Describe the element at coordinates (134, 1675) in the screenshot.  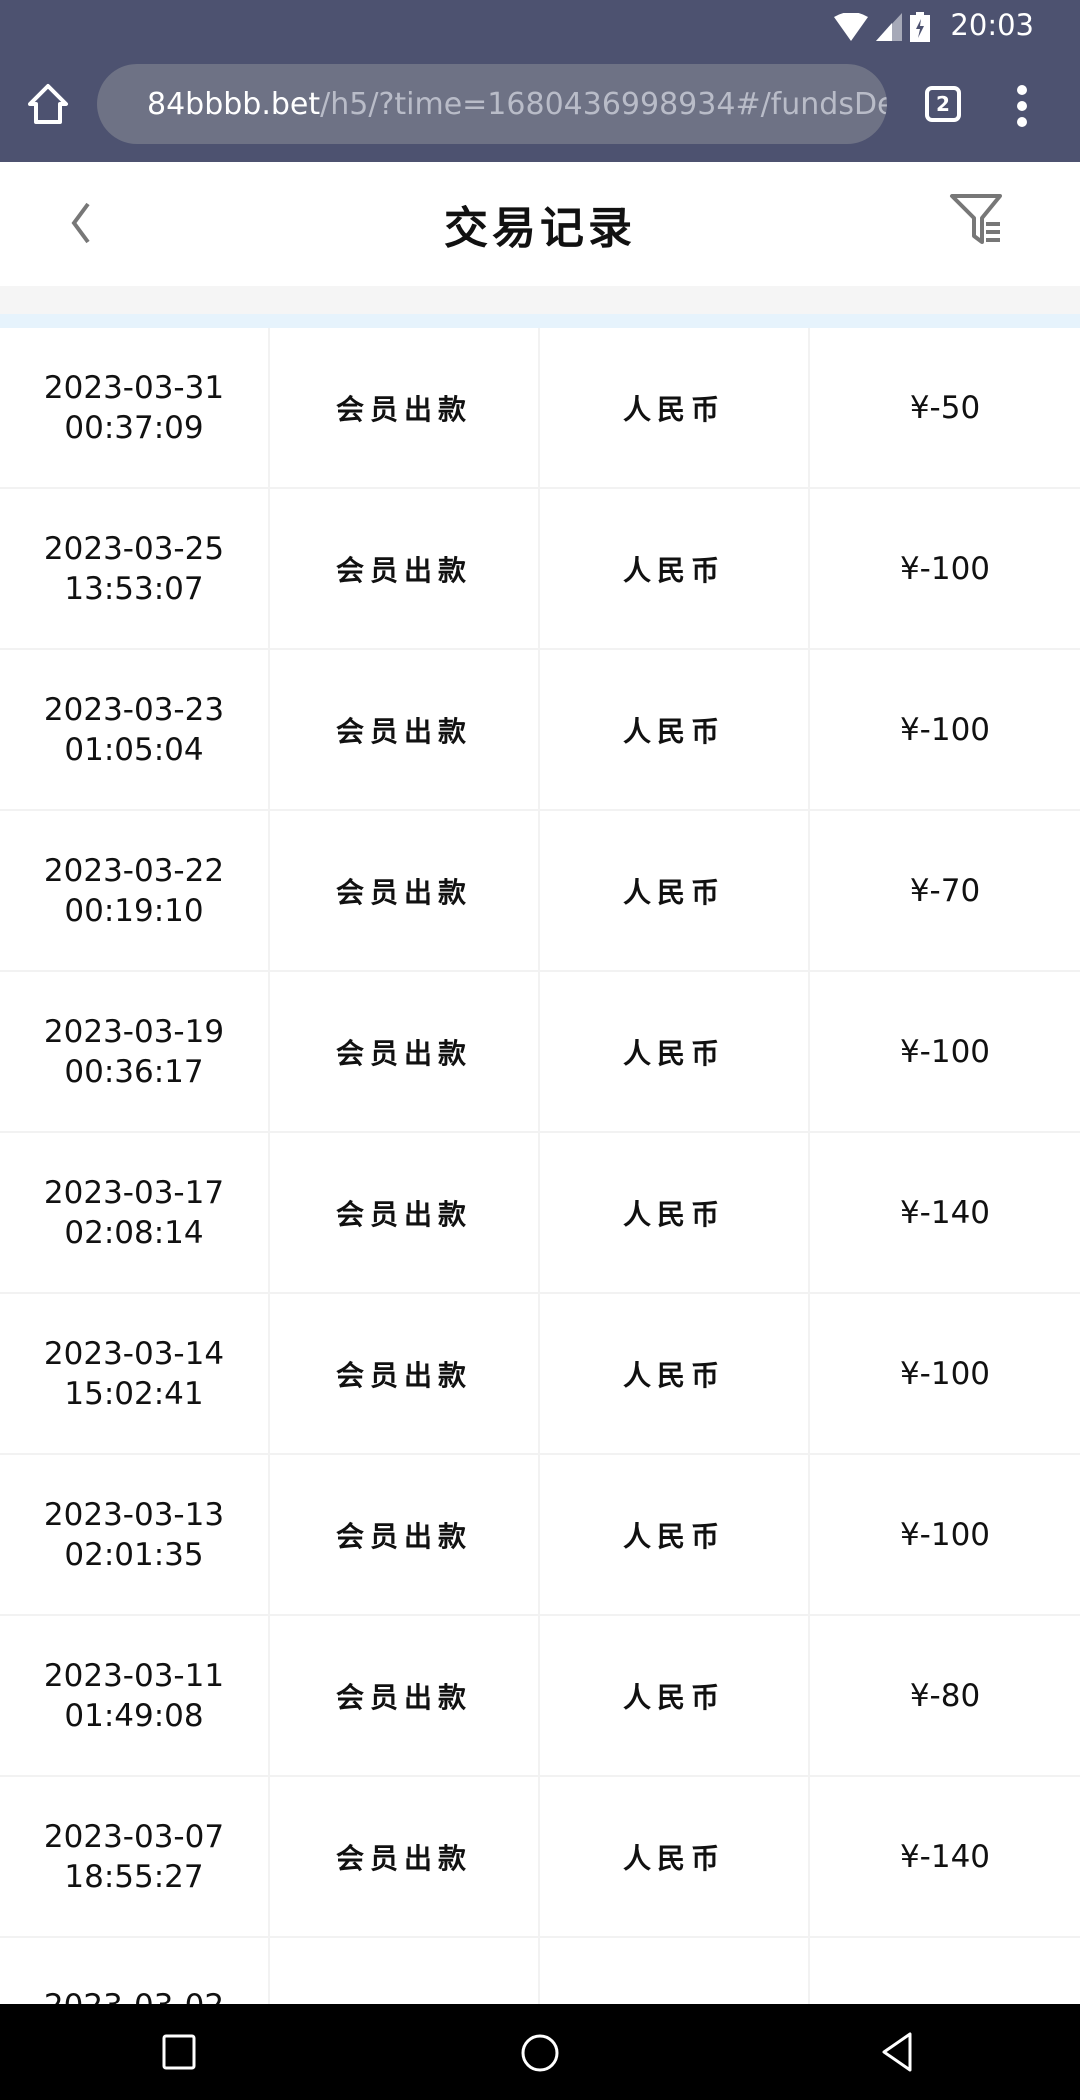
I see `record-date: 2023-03-11` at that location.